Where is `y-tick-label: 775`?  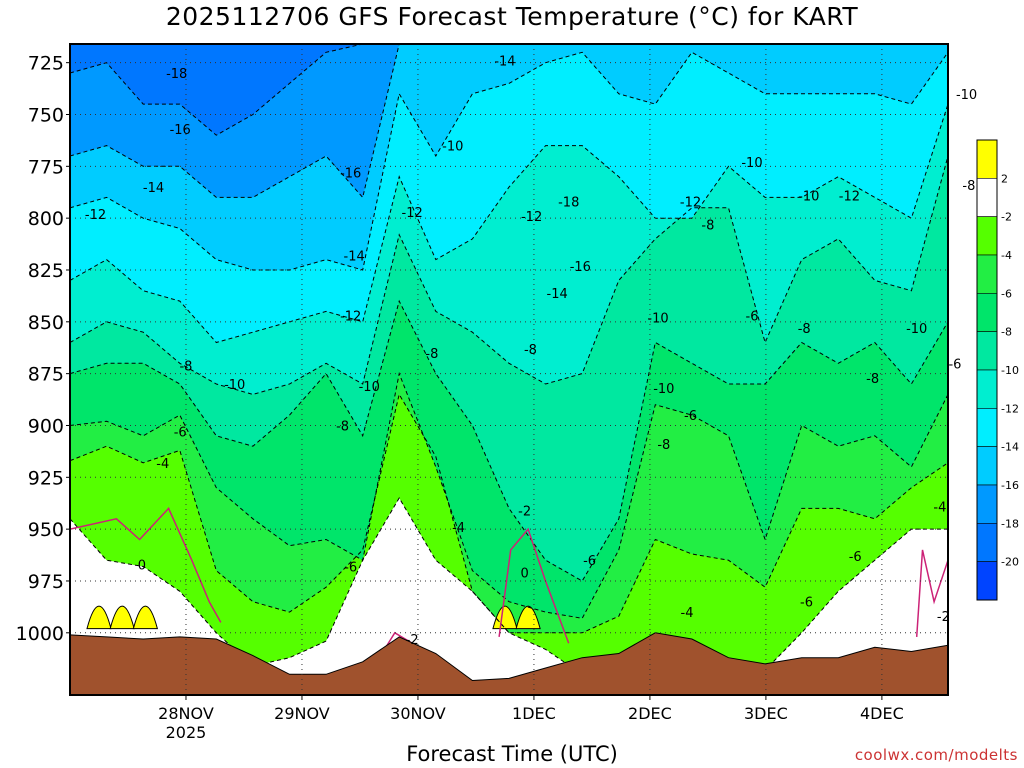 y-tick-label: 775 is located at coordinates (46, 167).